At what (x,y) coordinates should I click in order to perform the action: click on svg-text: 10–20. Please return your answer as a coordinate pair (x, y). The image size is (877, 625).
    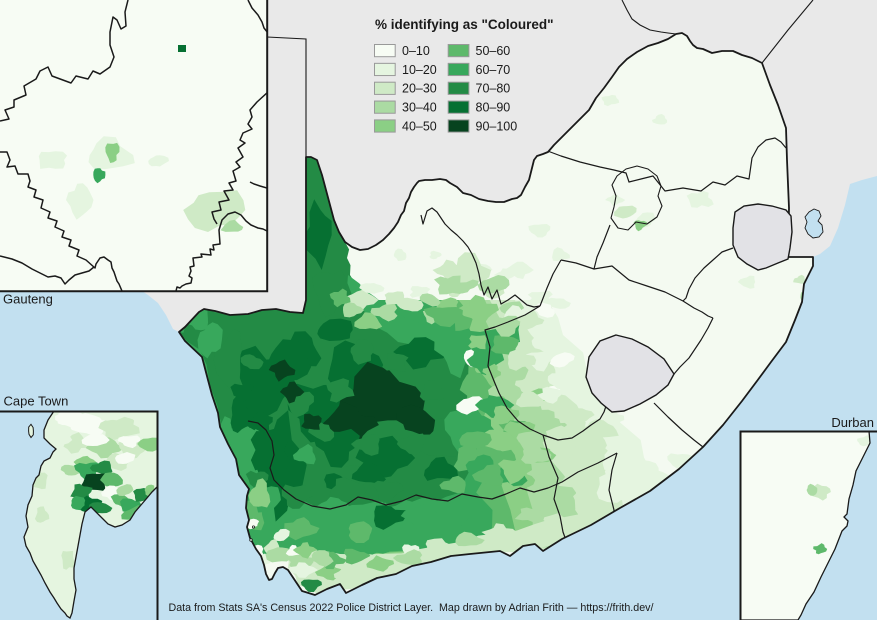
    Looking at the image, I should click on (419, 70).